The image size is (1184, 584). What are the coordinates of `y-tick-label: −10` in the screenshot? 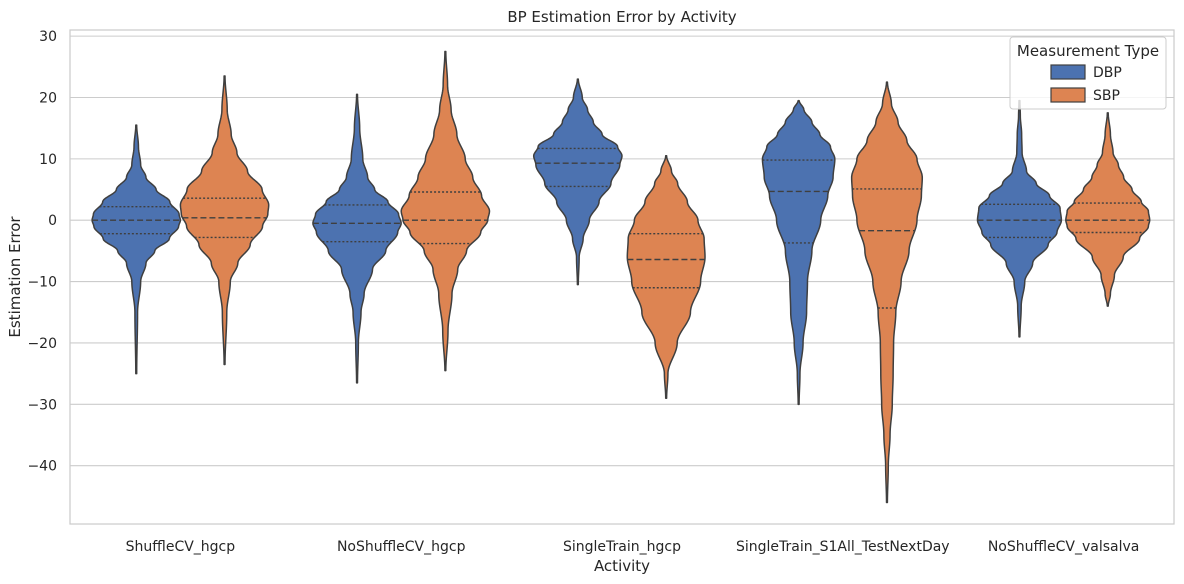 It's located at (42, 283).